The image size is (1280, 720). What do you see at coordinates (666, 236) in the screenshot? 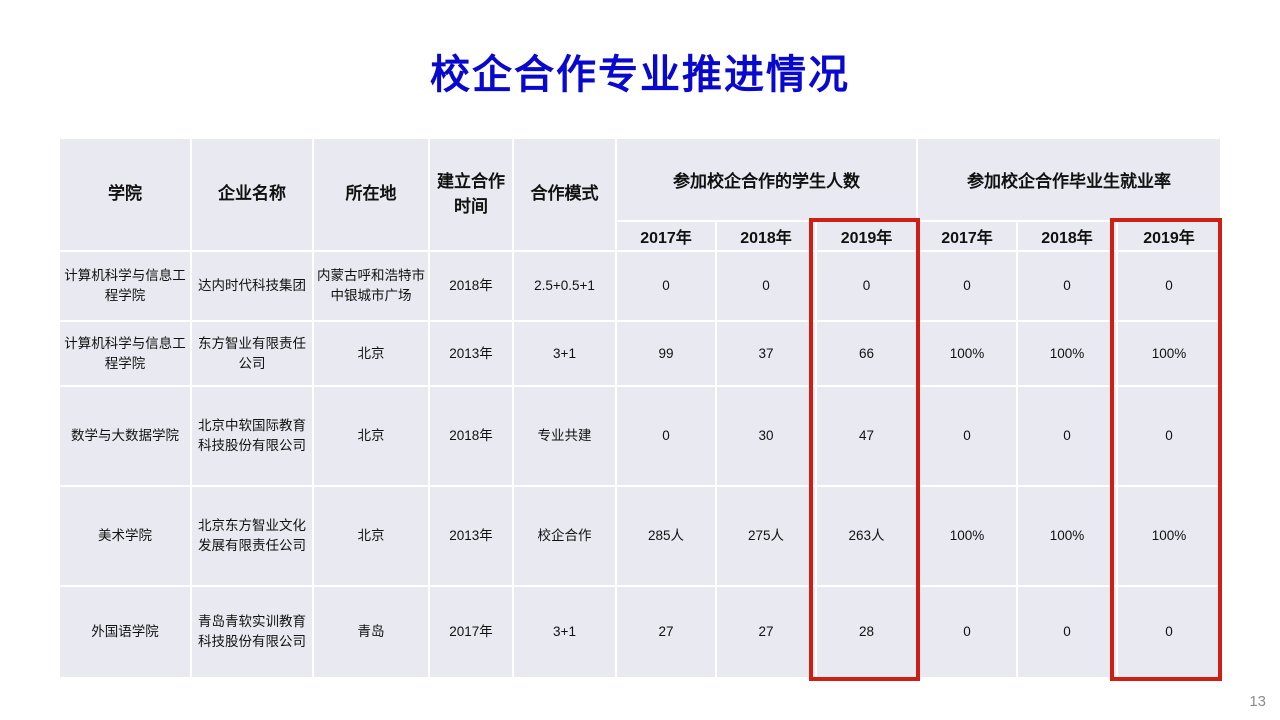
I see `year-header-students-2017: 2017年` at bounding box center [666, 236].